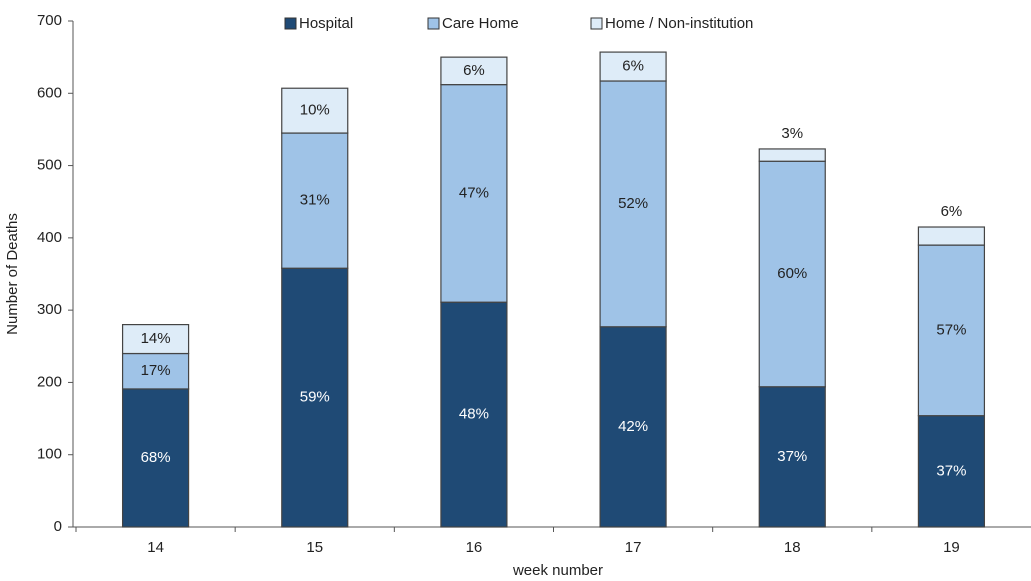  What do you see at coordinates (49, 237) in the screenshot?
I see `y-tick-label: 400` at bounding box center [49, 237].